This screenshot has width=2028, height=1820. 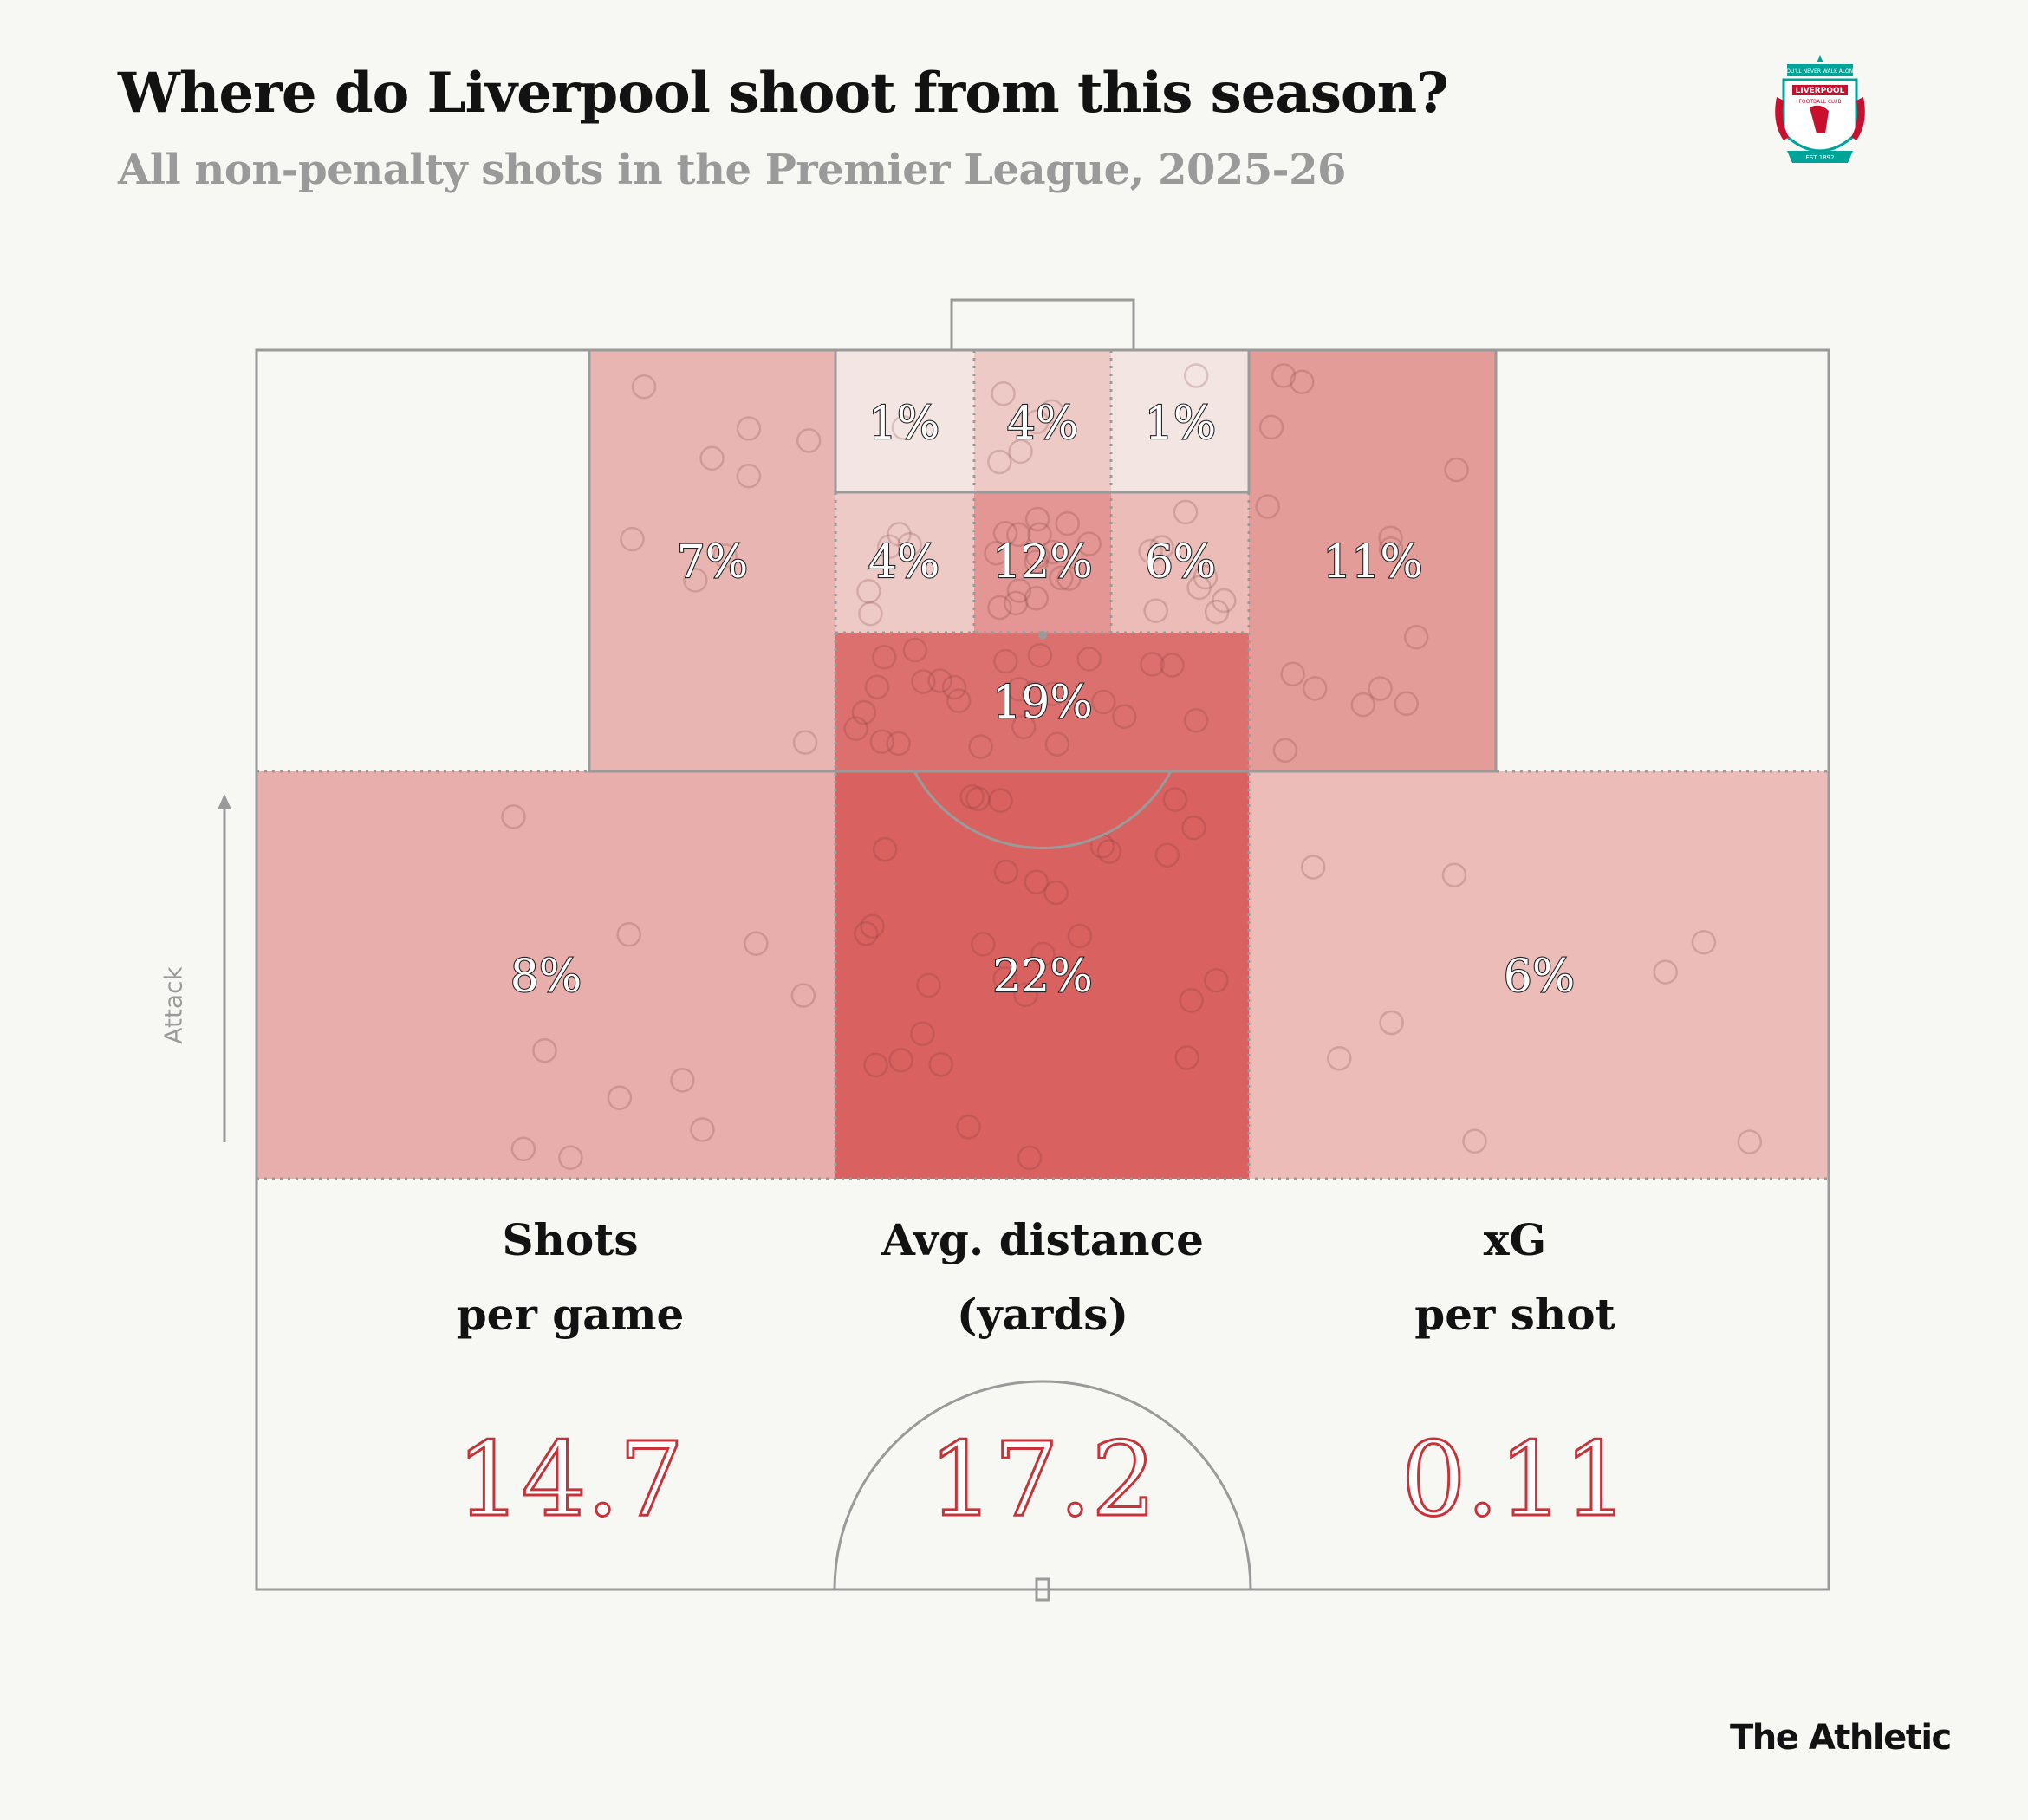 I want to click on attack-arrow, so click(x=224, y=968).